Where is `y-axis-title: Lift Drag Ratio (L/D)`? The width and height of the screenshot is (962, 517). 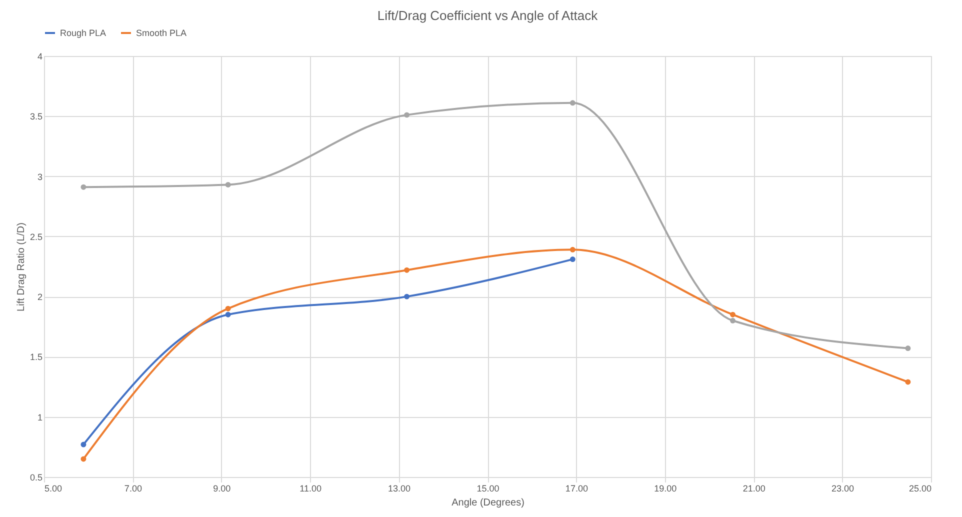
y-axis-title: Lift Drag Ratio (L/D) is located at coordinates (21, 267).